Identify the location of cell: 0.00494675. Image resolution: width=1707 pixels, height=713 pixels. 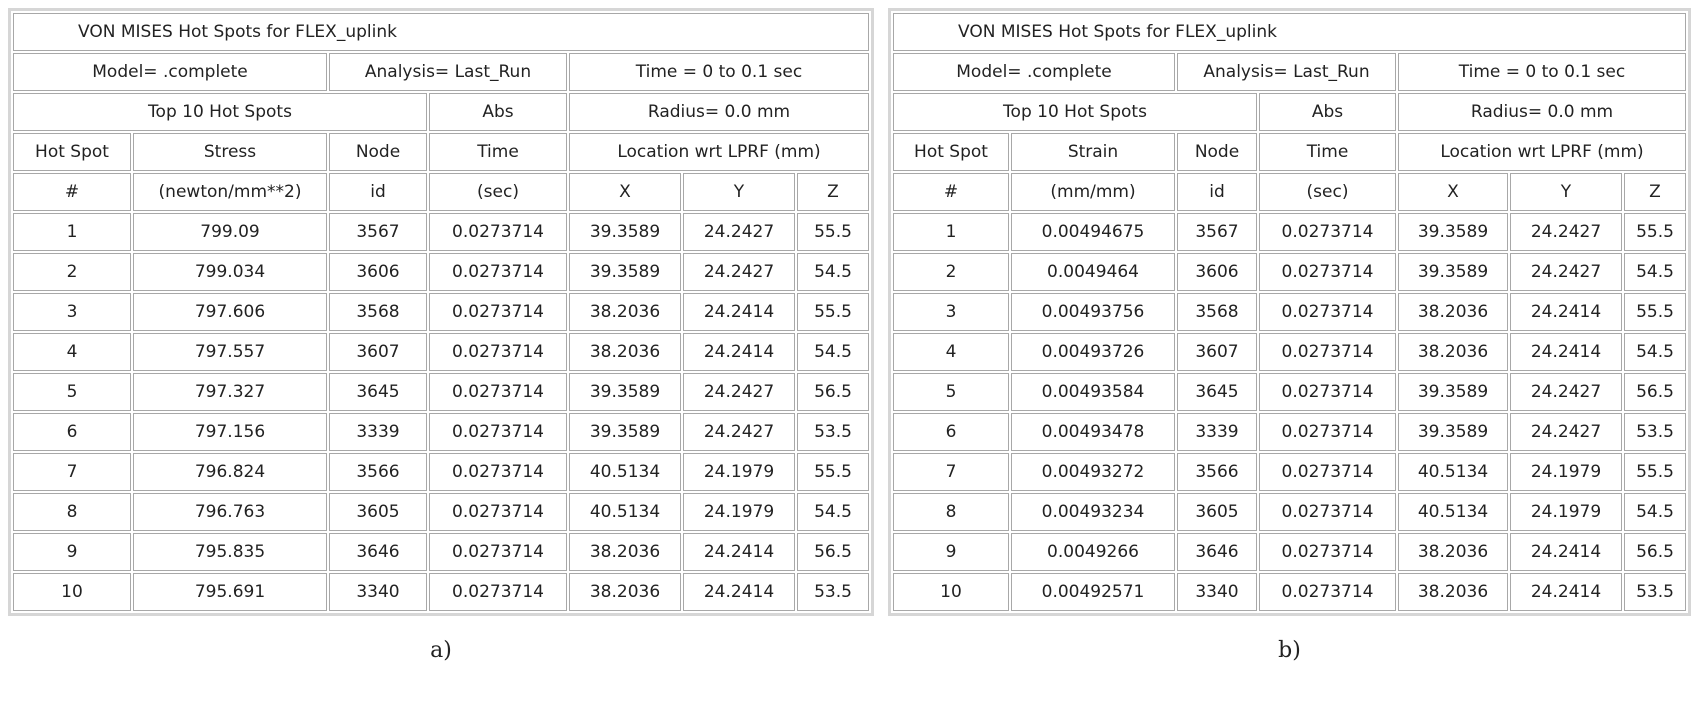
(1093, 232).